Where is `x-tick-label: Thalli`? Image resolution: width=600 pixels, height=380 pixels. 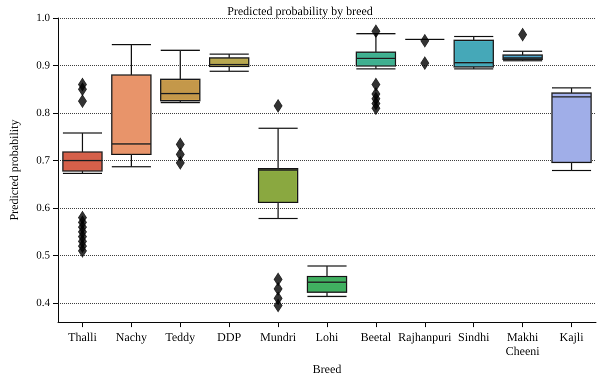 x-tick-label: Thalli is located at coordinates (83, 337).